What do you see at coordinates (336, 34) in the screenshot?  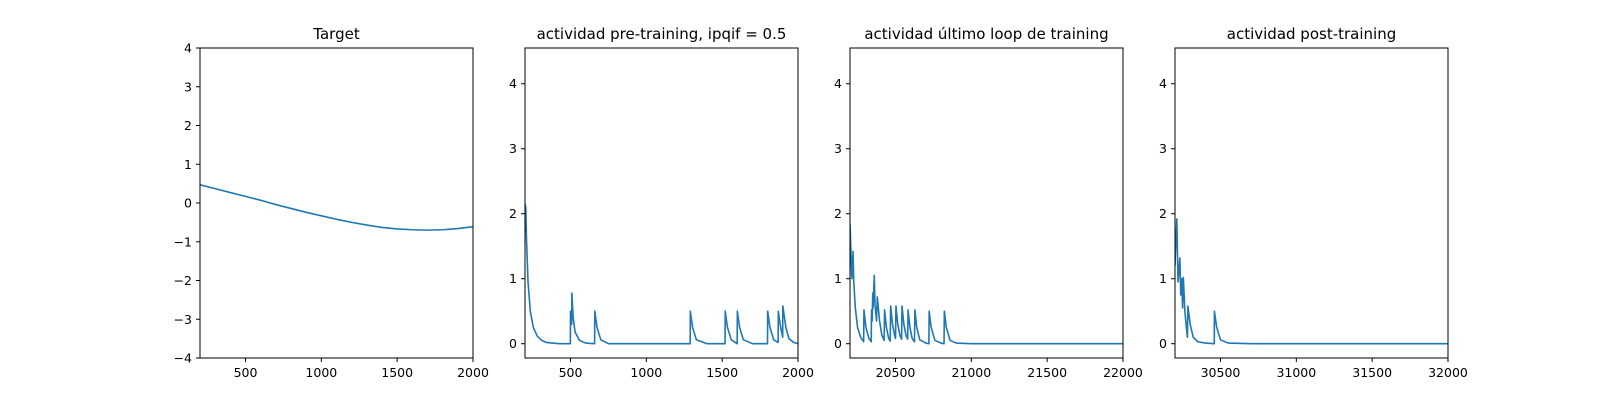 I see `chart-title: Target` at bounding box center [336, 34].